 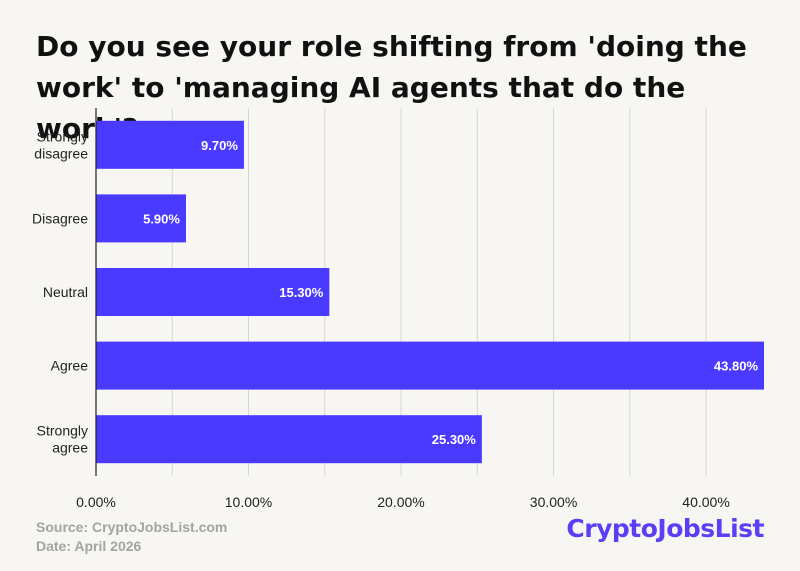 I want to click on category-label: Disagree, so click(x=60, y=218).